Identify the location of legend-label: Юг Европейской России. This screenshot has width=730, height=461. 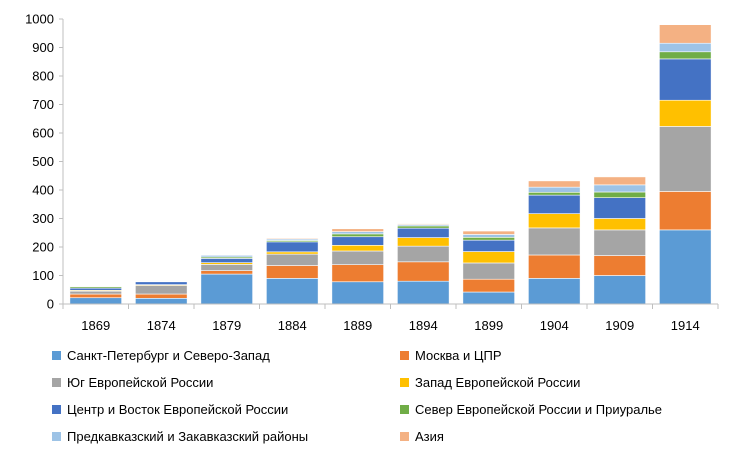
(140, 382).